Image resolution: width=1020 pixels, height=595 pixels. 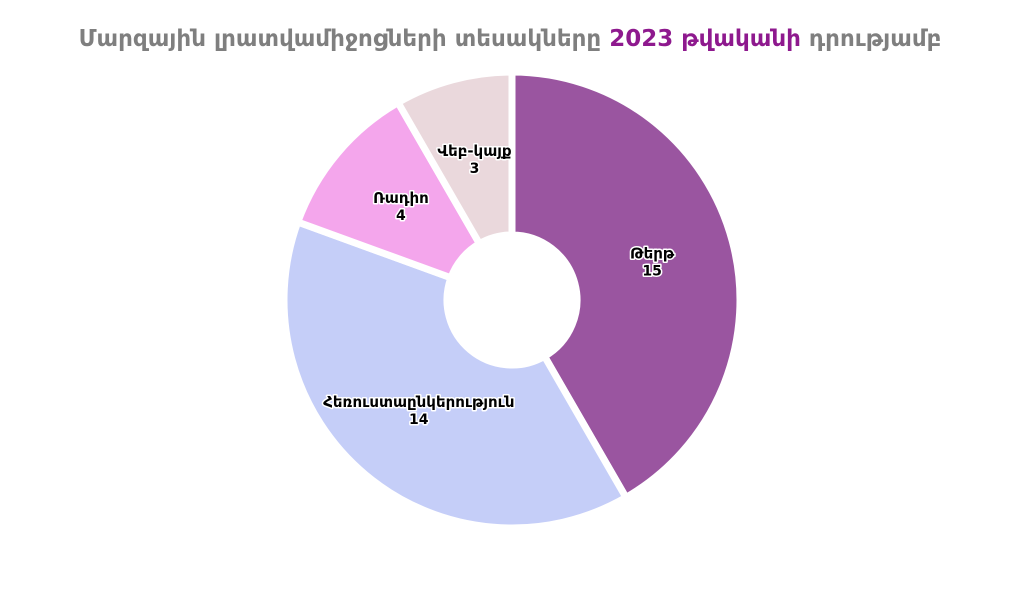 I want to click on pie-slice-label-3: Ռադիո 4, so click(x=401, y=206).